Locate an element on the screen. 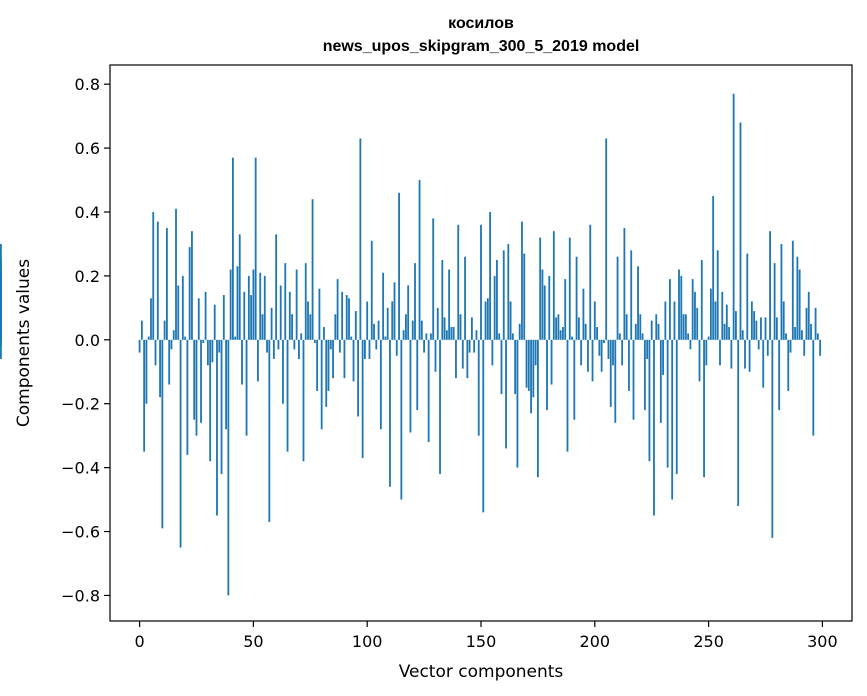 This screenshot has height=696, width=867. y-tick-label: −0.8 is located at coordinates (80, 595).